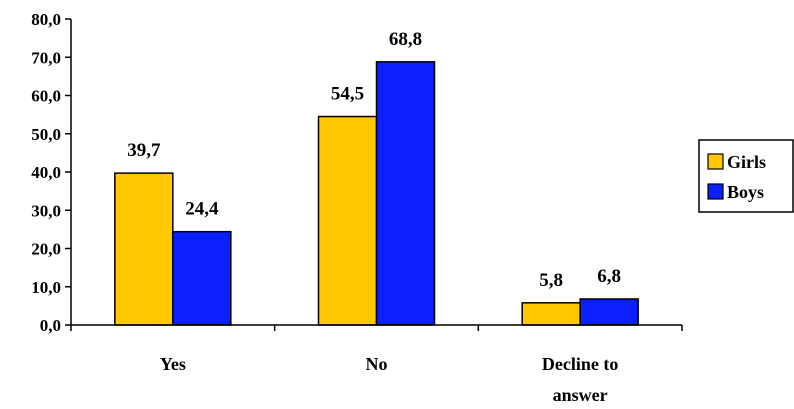 The height and width of the screenshot is (409, 794). I want to click on data-label-boys-0: 24,4, so click(202, 209).